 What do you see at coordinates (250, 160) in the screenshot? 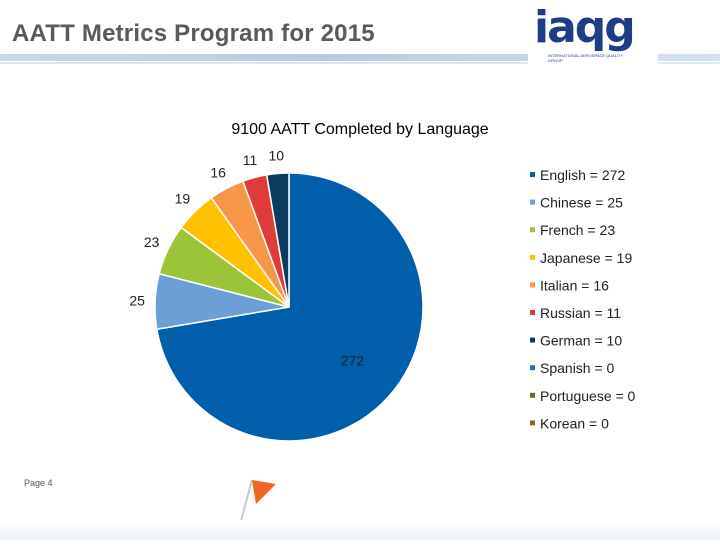
I see `data-label-russian: 11` at bounding box center [250, 160].